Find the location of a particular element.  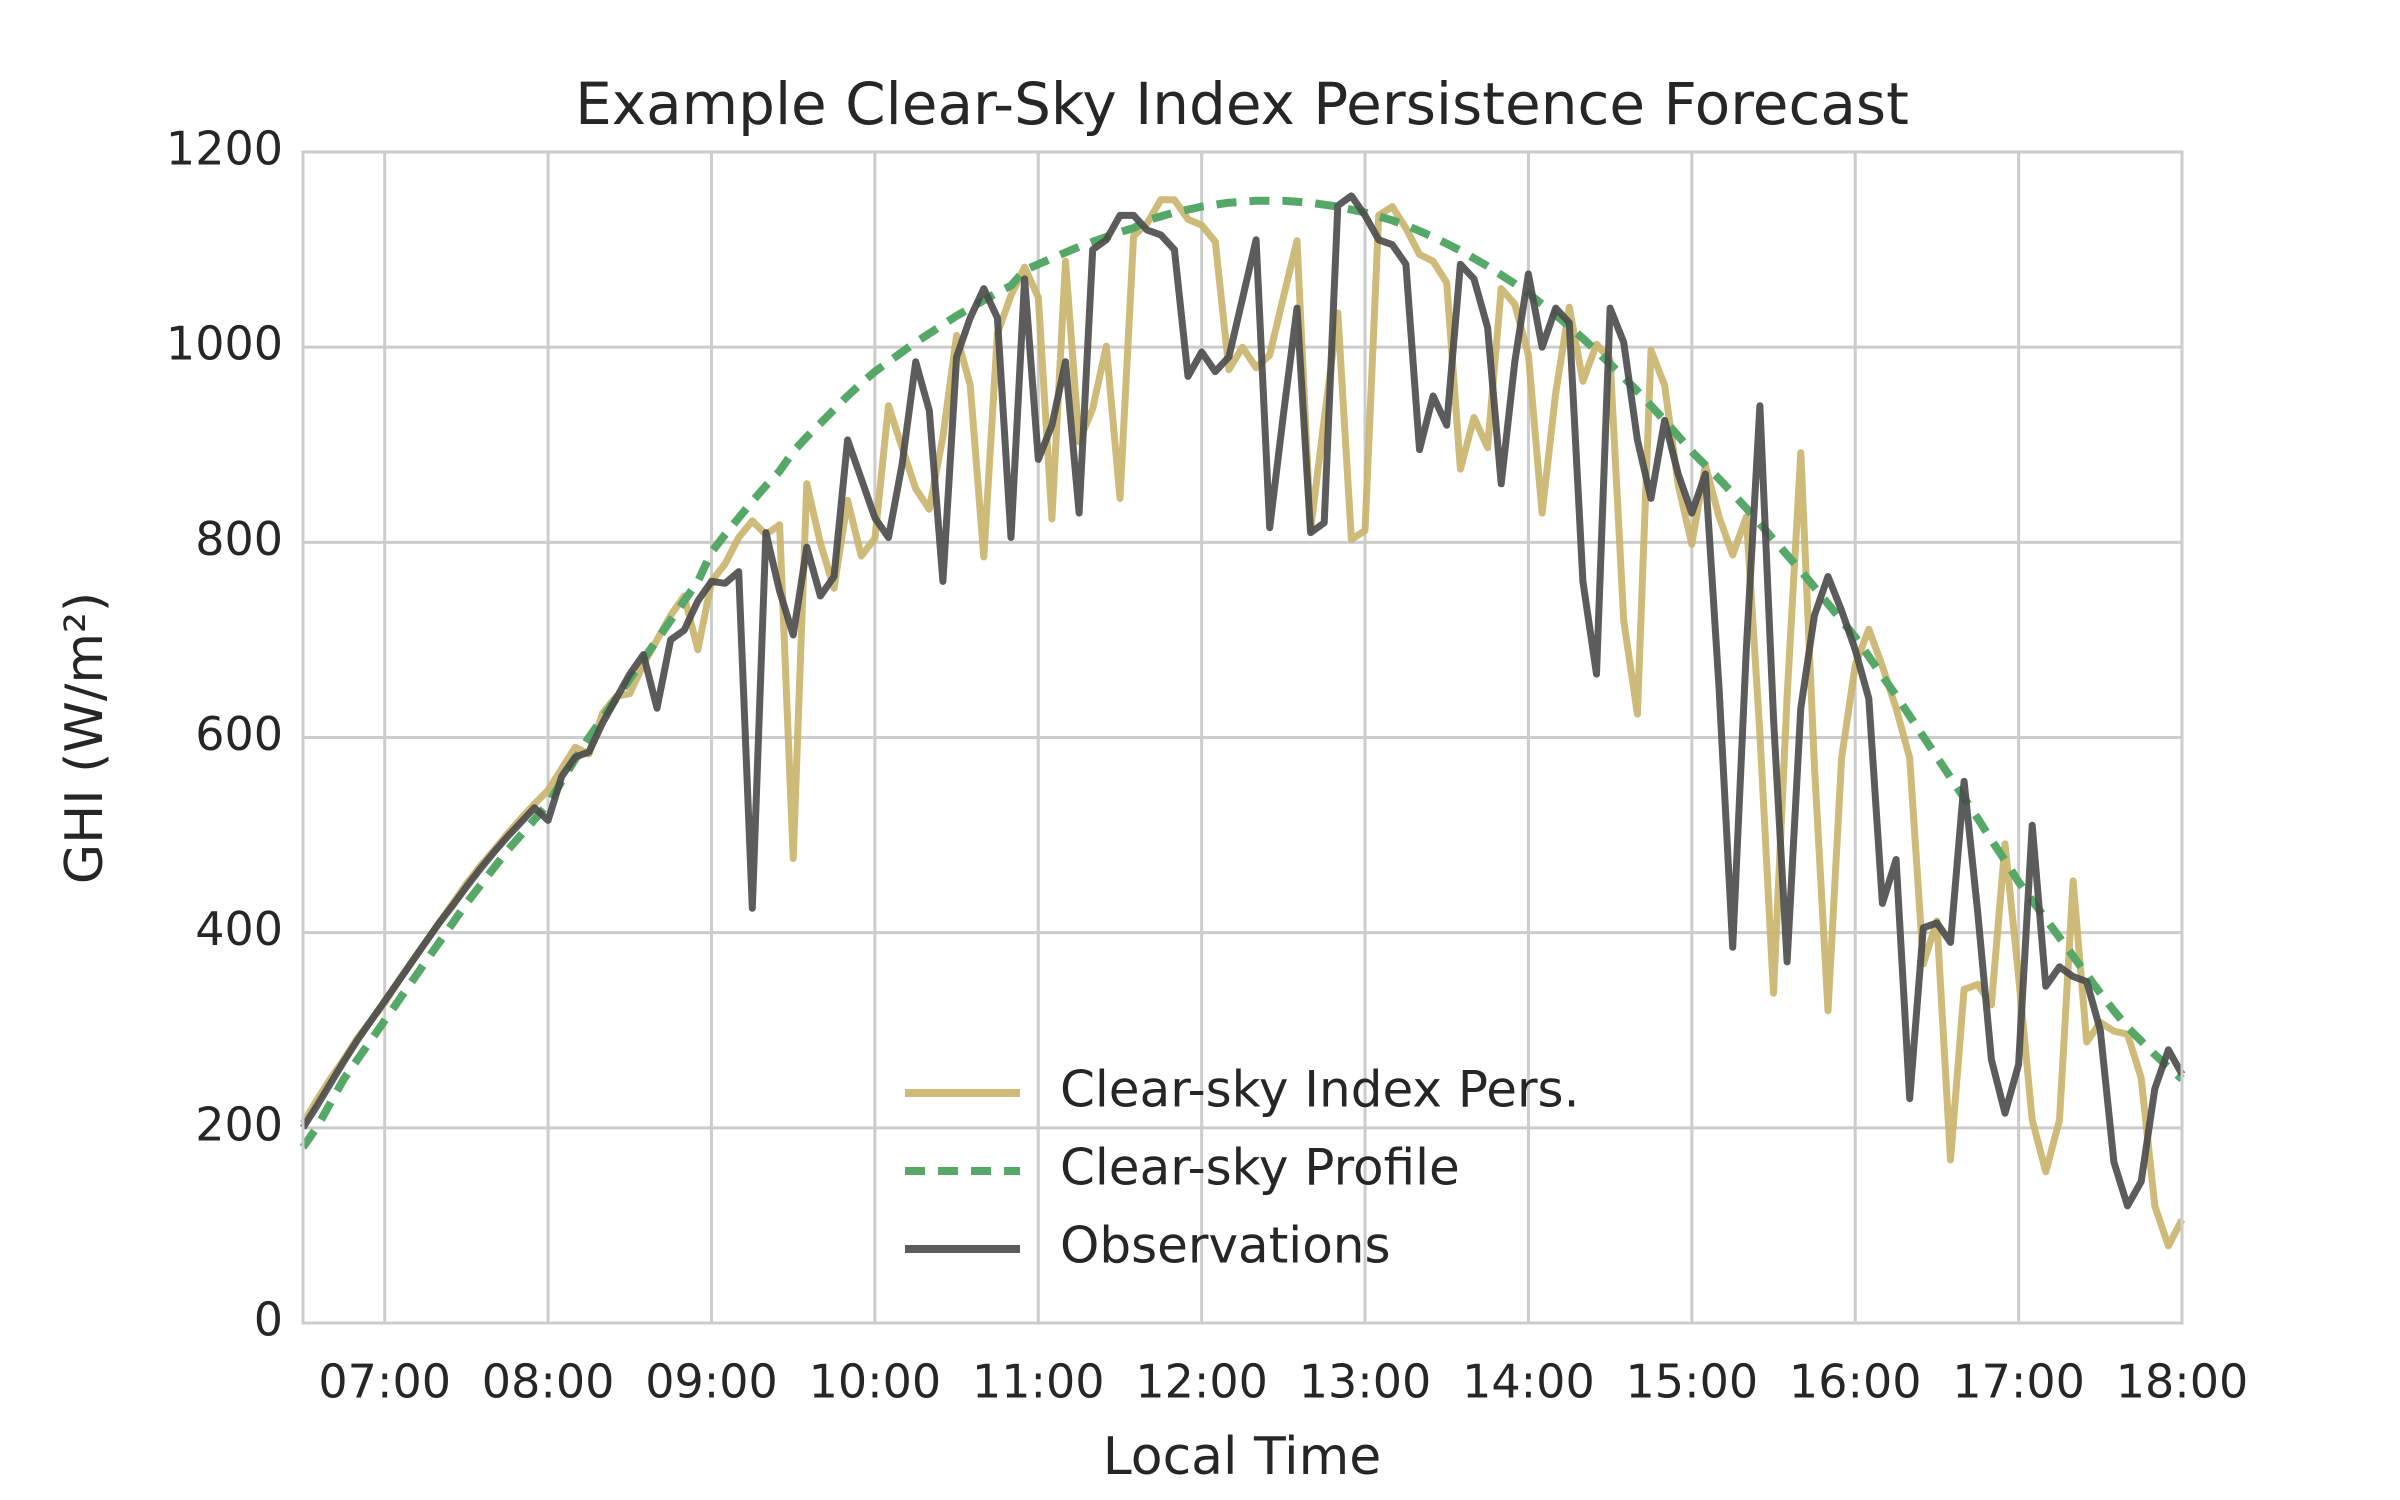

x-tick-label: 10:00 is located at coordinates (875, 1382).